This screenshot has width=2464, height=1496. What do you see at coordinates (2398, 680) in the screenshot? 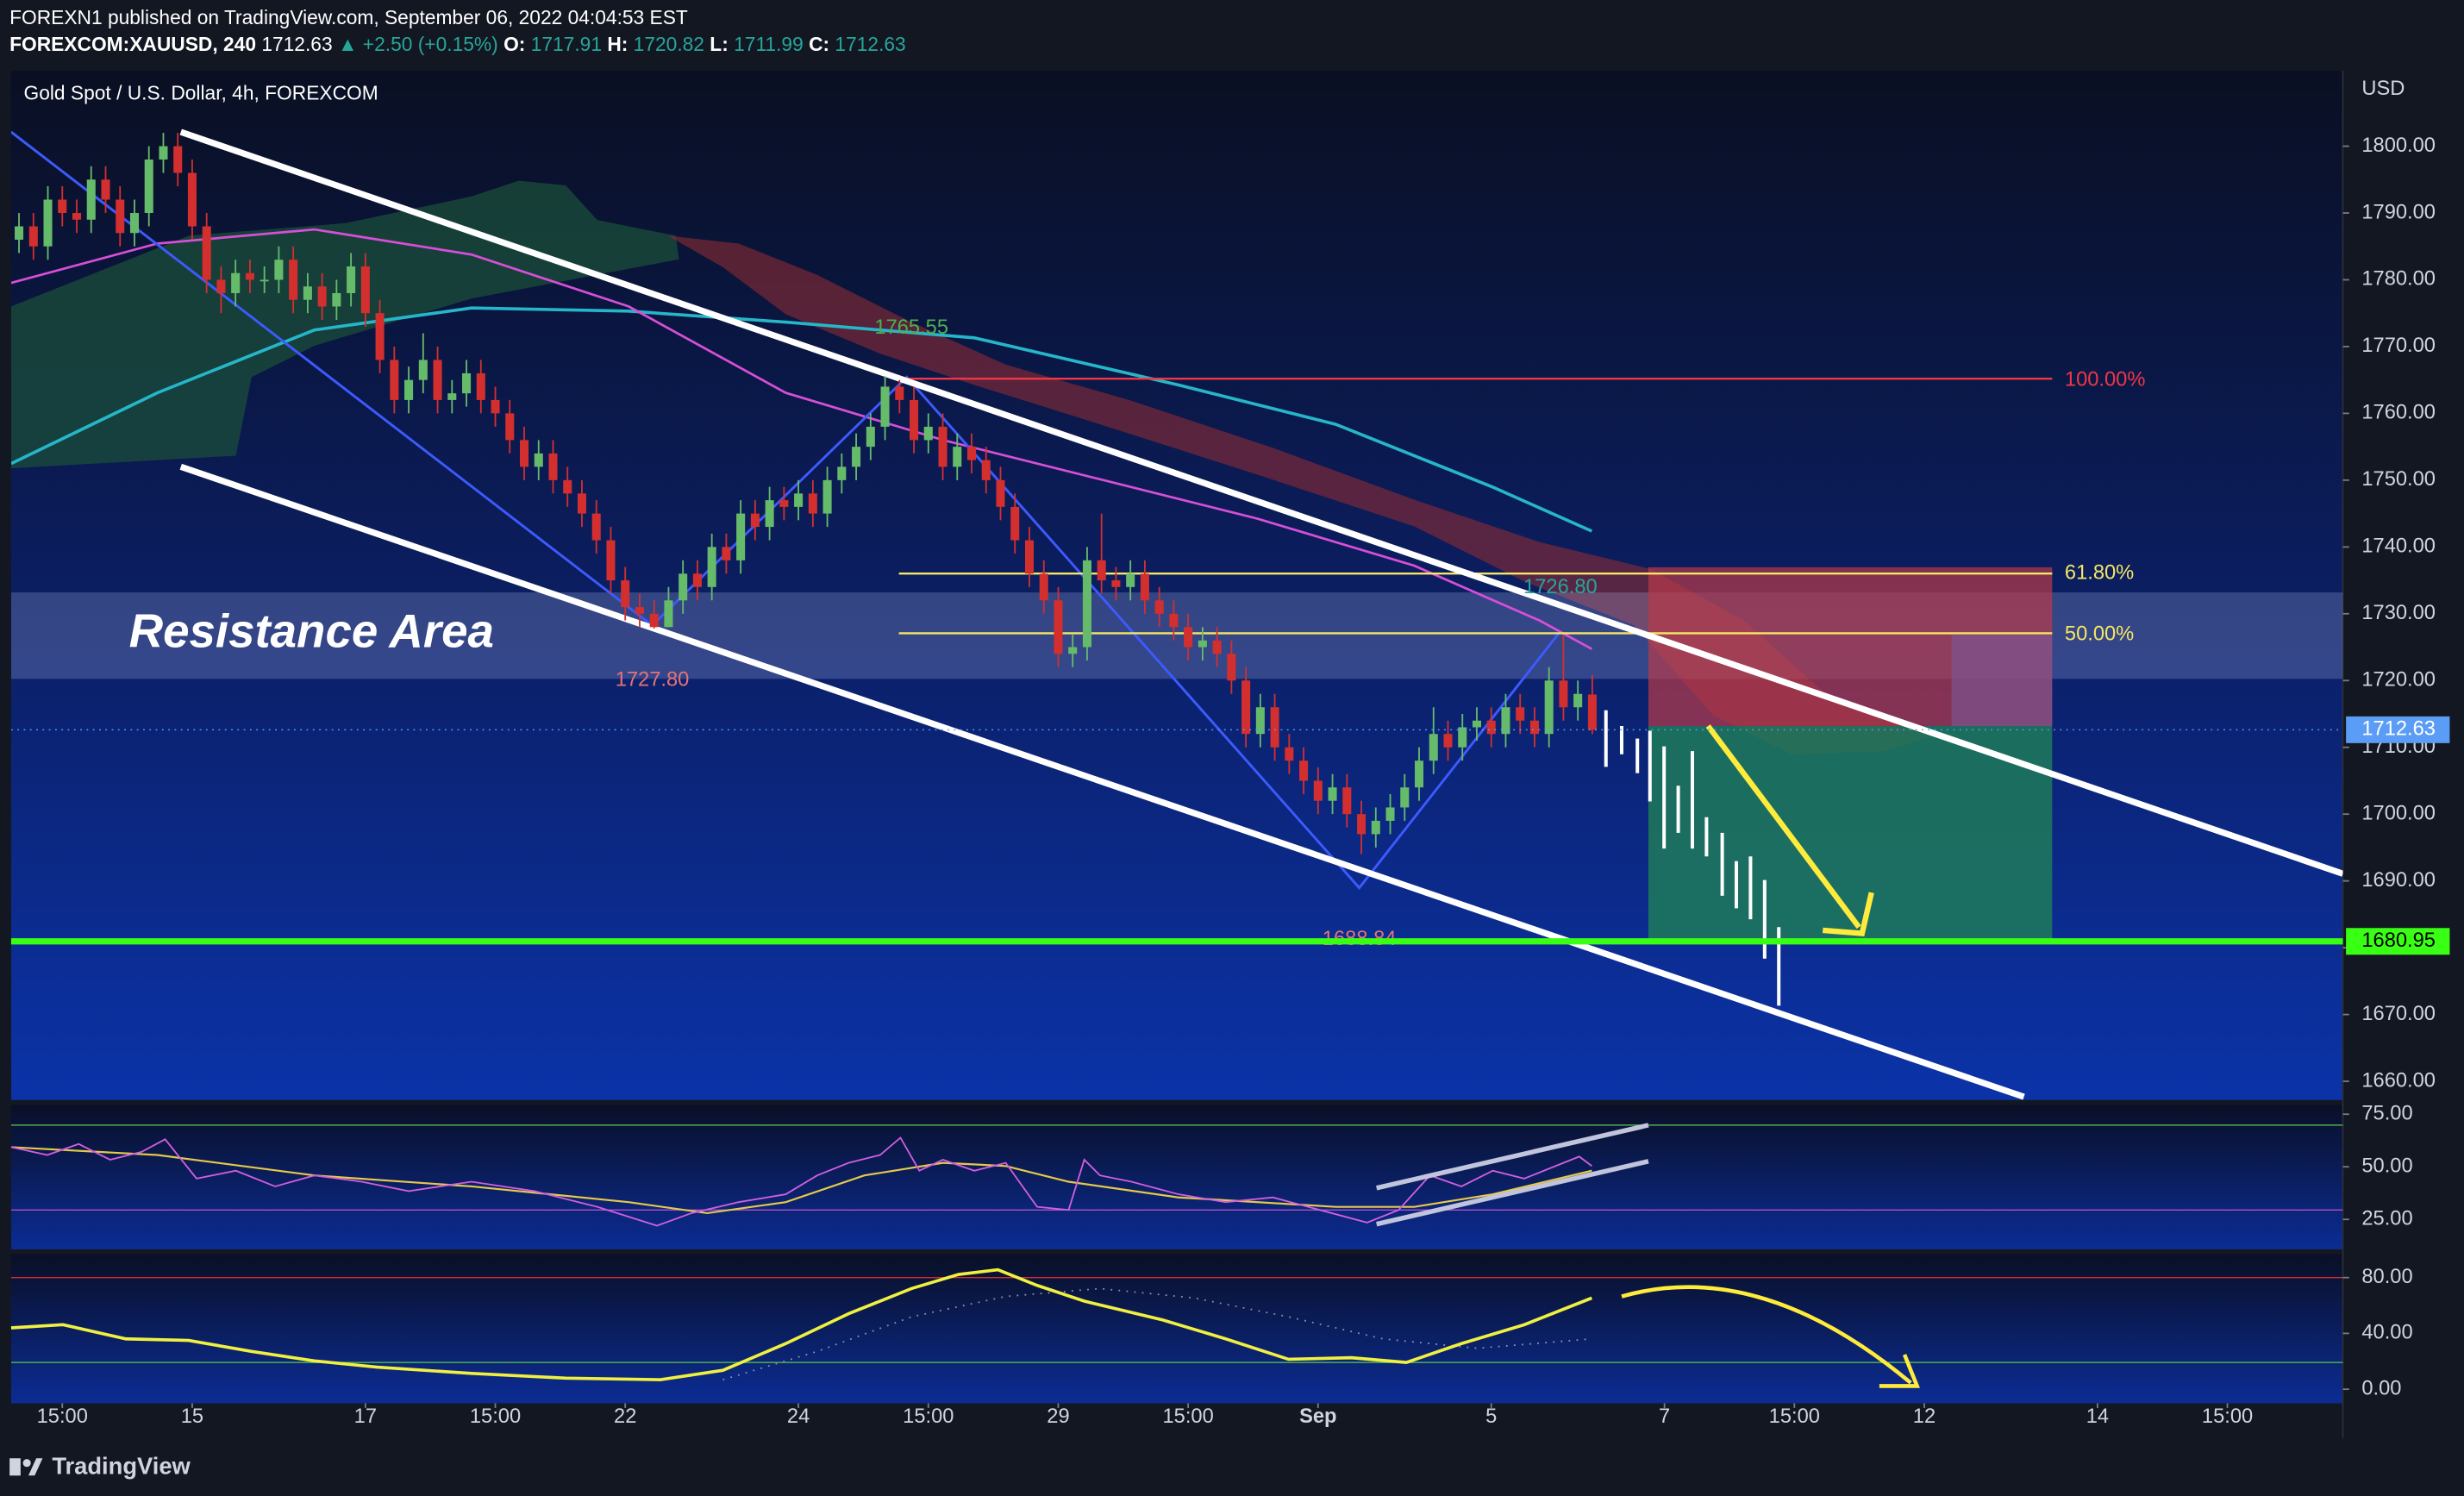
I see `y-tick-label: 1720.00` at bounding box center [2398, 680].